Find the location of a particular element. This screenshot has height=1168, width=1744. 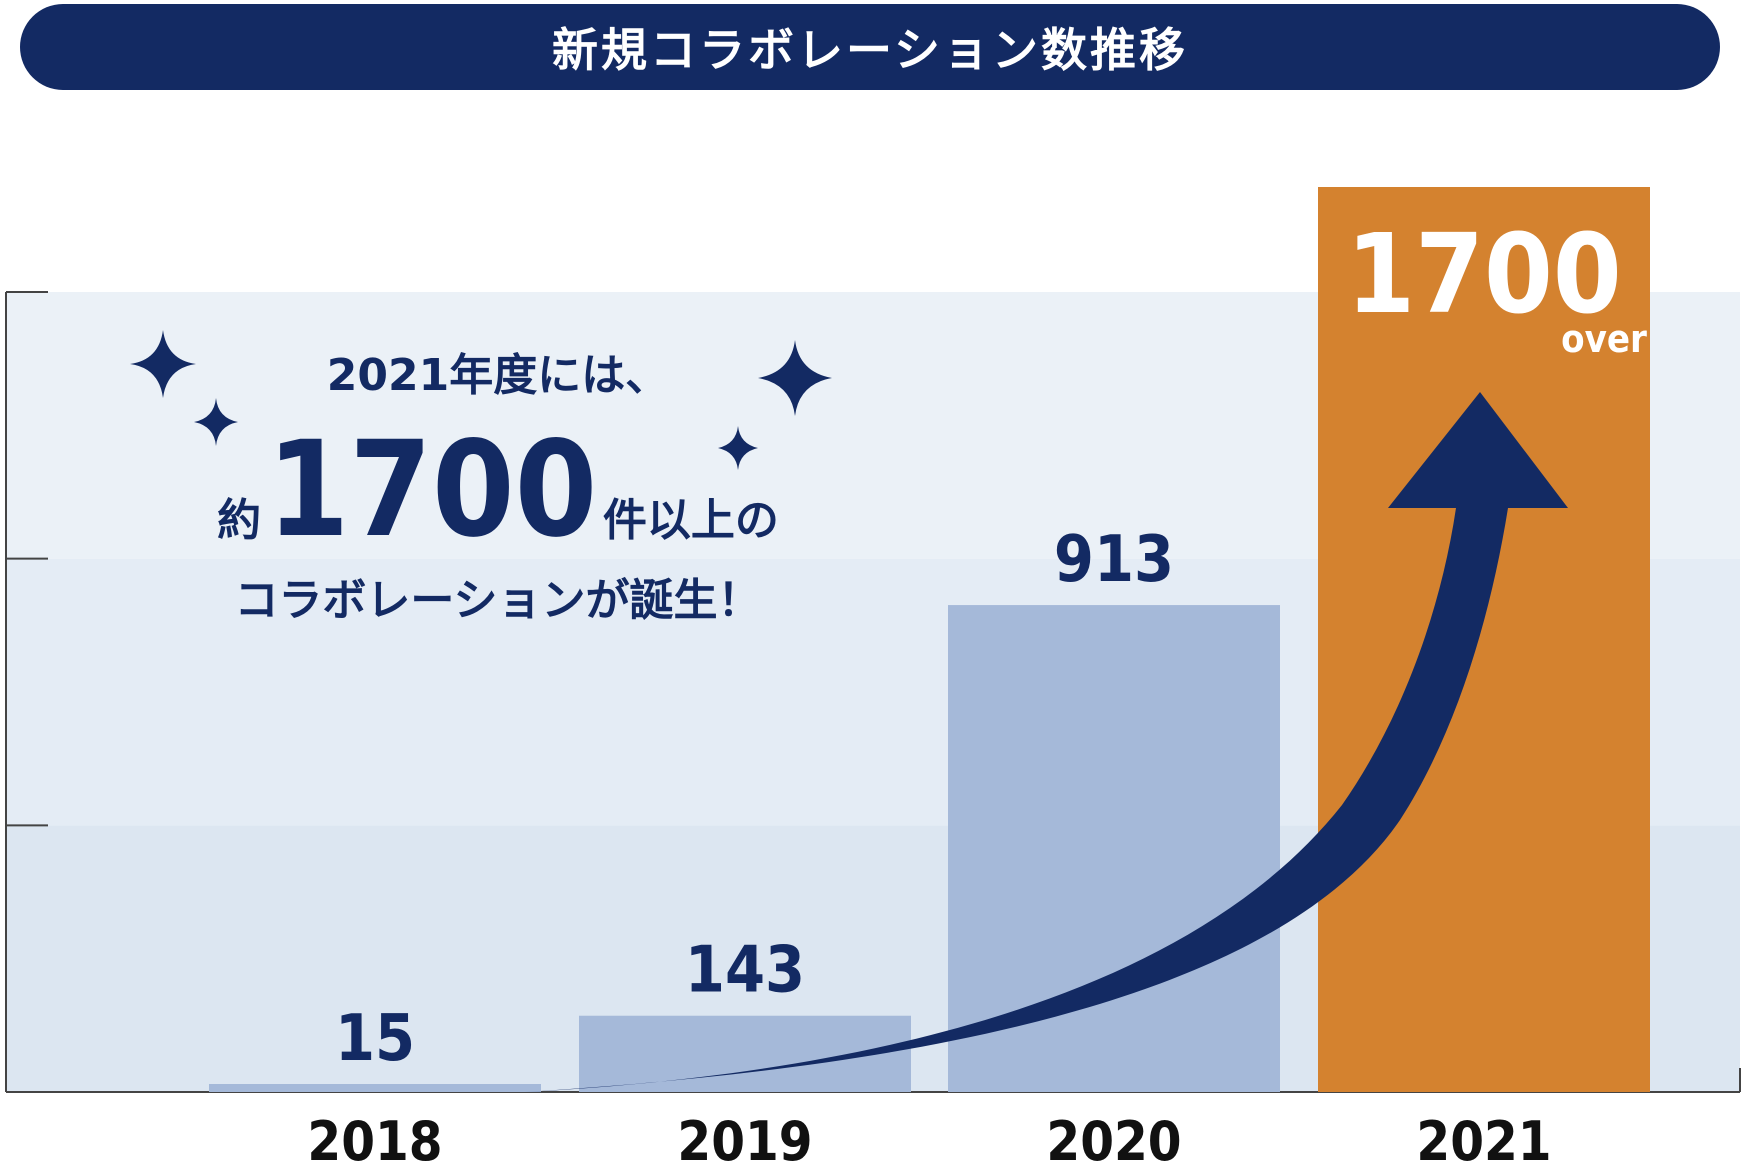

annotation-line1: 2021年度には、 is located at coordinates (498, 375).